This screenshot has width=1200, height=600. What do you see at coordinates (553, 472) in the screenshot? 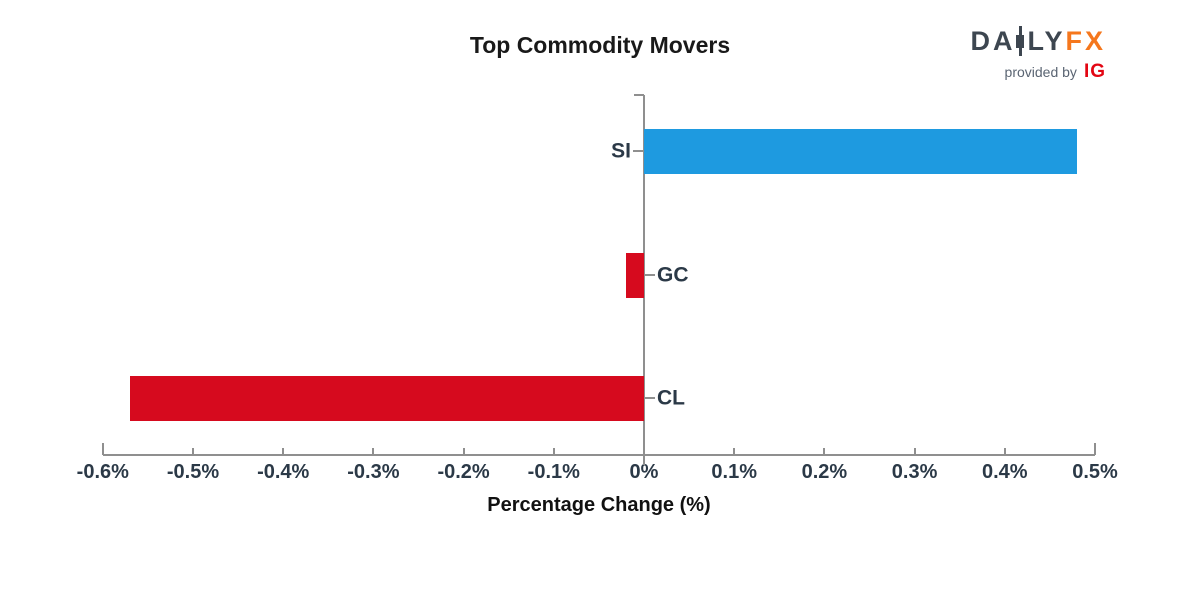
I see `x-tick-label: -0.1%` at bounding box center [553, 472].